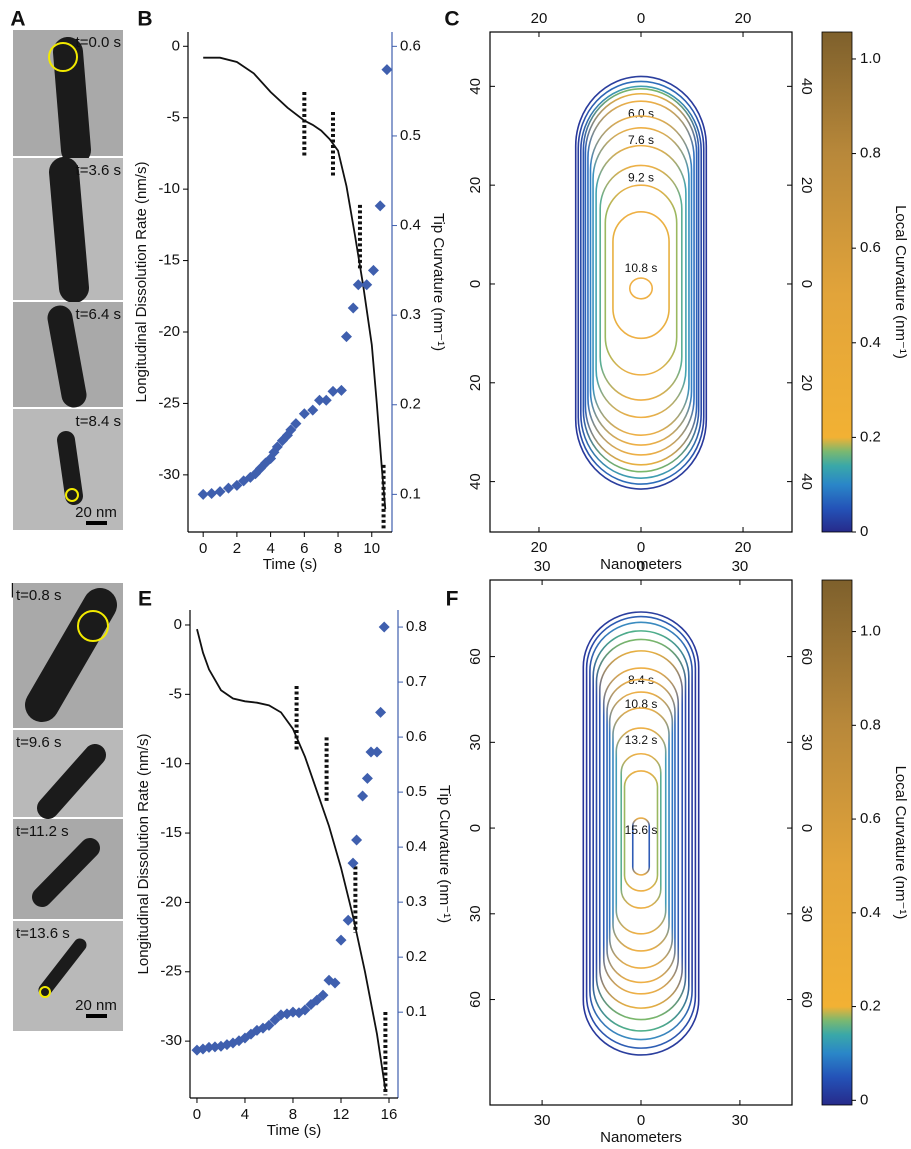  I want to click on y2-axis-label: Tip Curvature (nm⁻¹), so click(444, 854).